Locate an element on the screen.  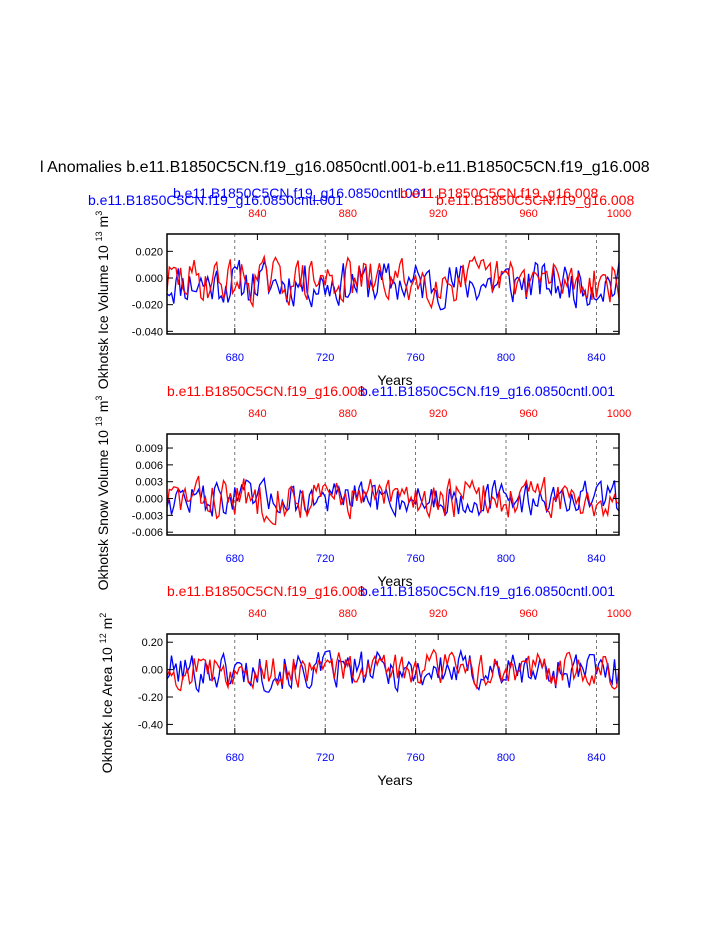
y-axis-label: Okhotsk Ice Volume 10 13 m3 is located at coordinates (102, 300).